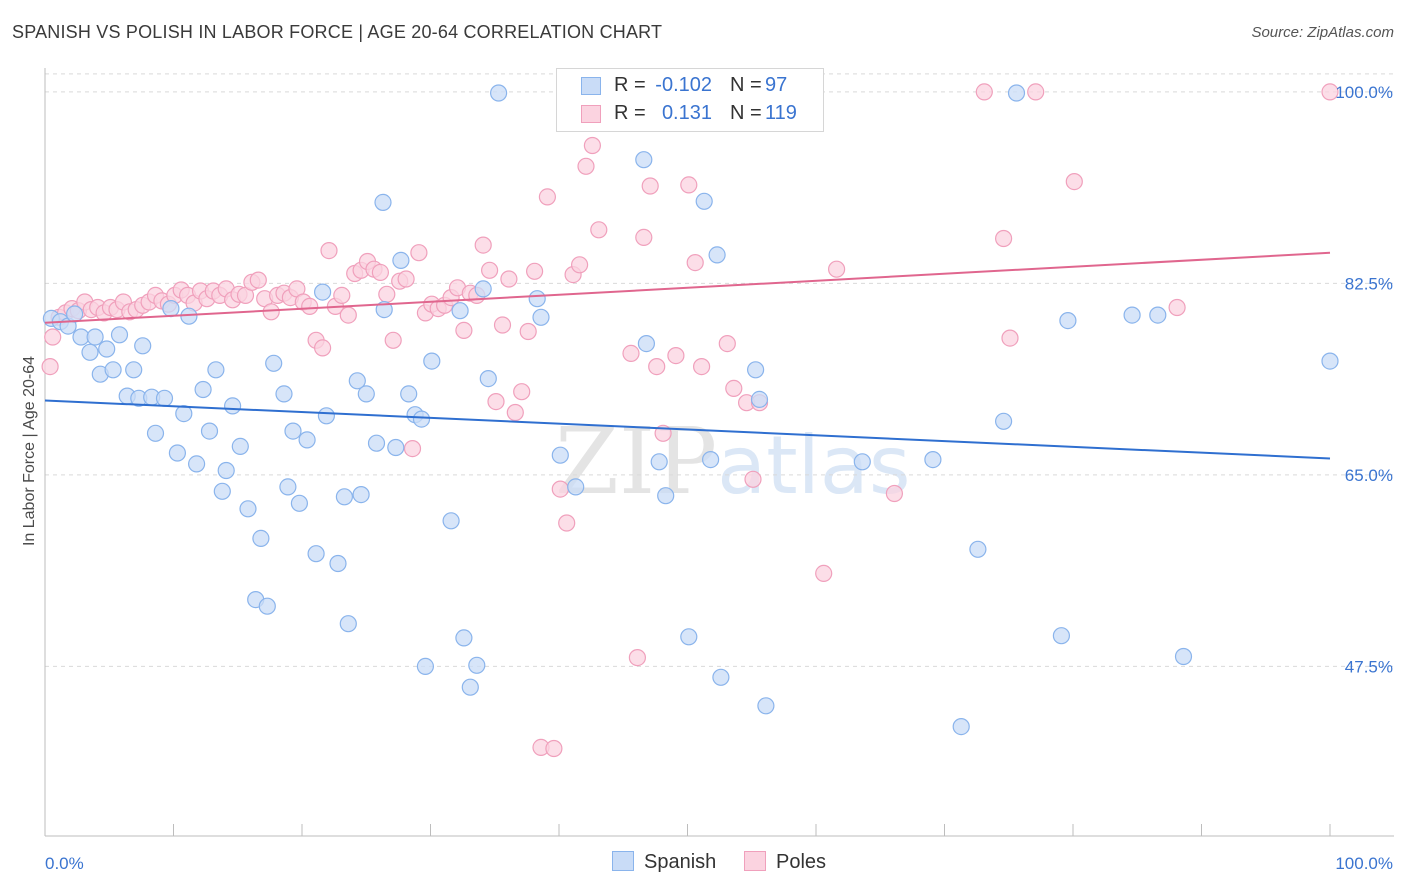  What do you see at coordinates (781, 113) in the screenshot?
I see `legend-n-value: 119` at bounding box center [781, 113].